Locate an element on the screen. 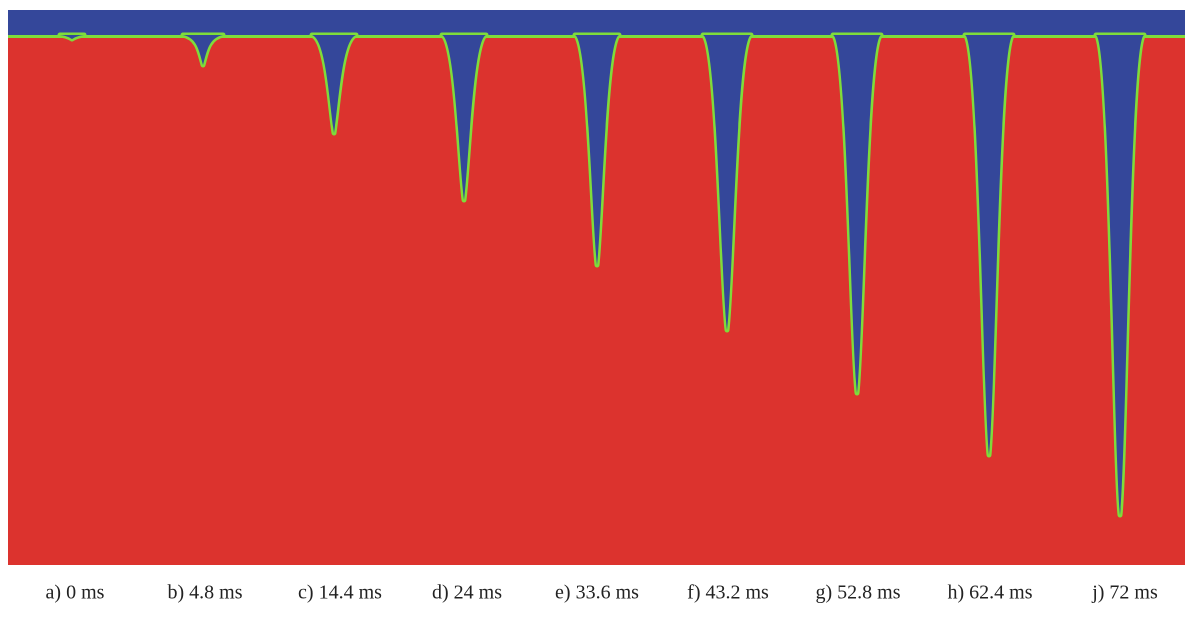 The width and height of the screenshot is (1200, 624). panel-label: a) 0 ms is located at coordinates (75, 593).